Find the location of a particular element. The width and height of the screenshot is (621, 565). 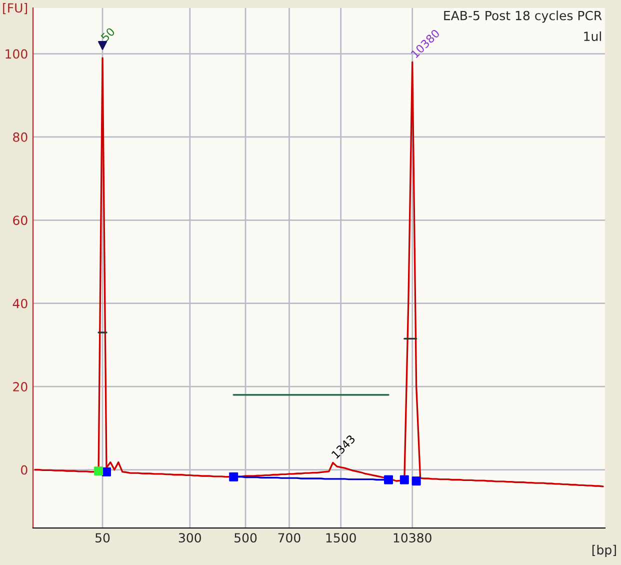

x-tick-label: 700 is located at coordinates (289, 538).